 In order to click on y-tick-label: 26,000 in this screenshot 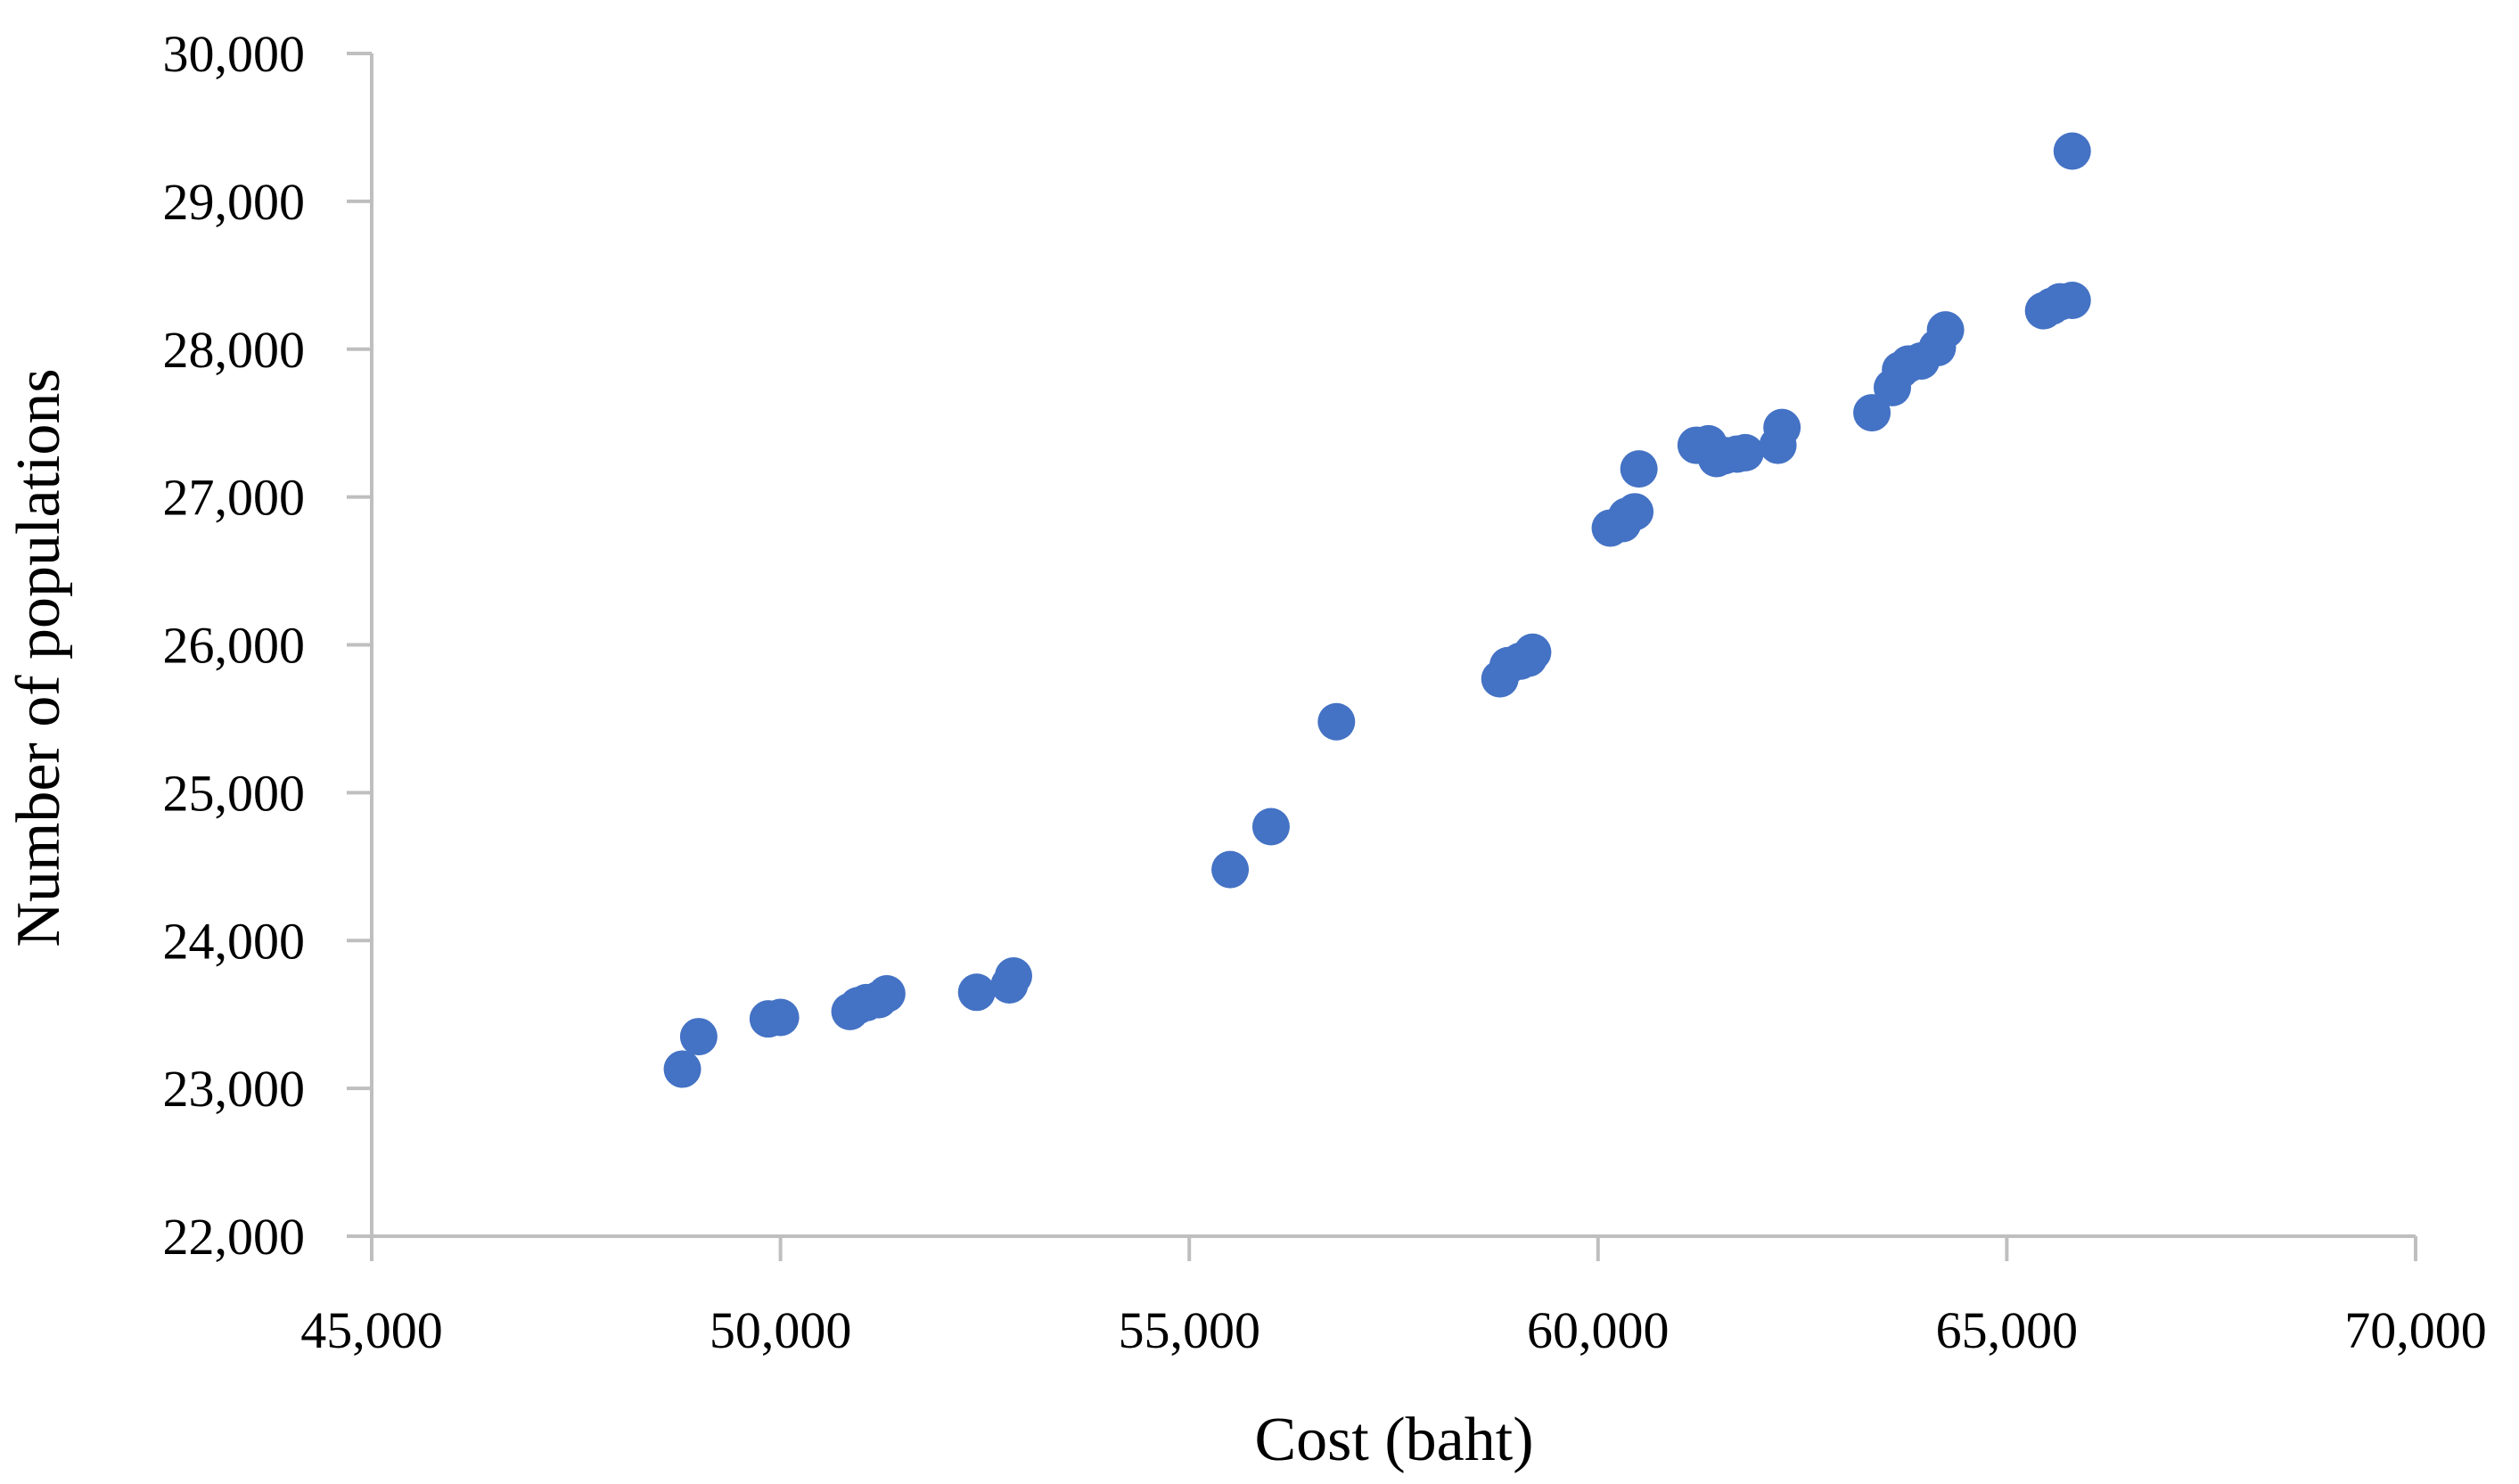, I will do `click(235, 646)`.